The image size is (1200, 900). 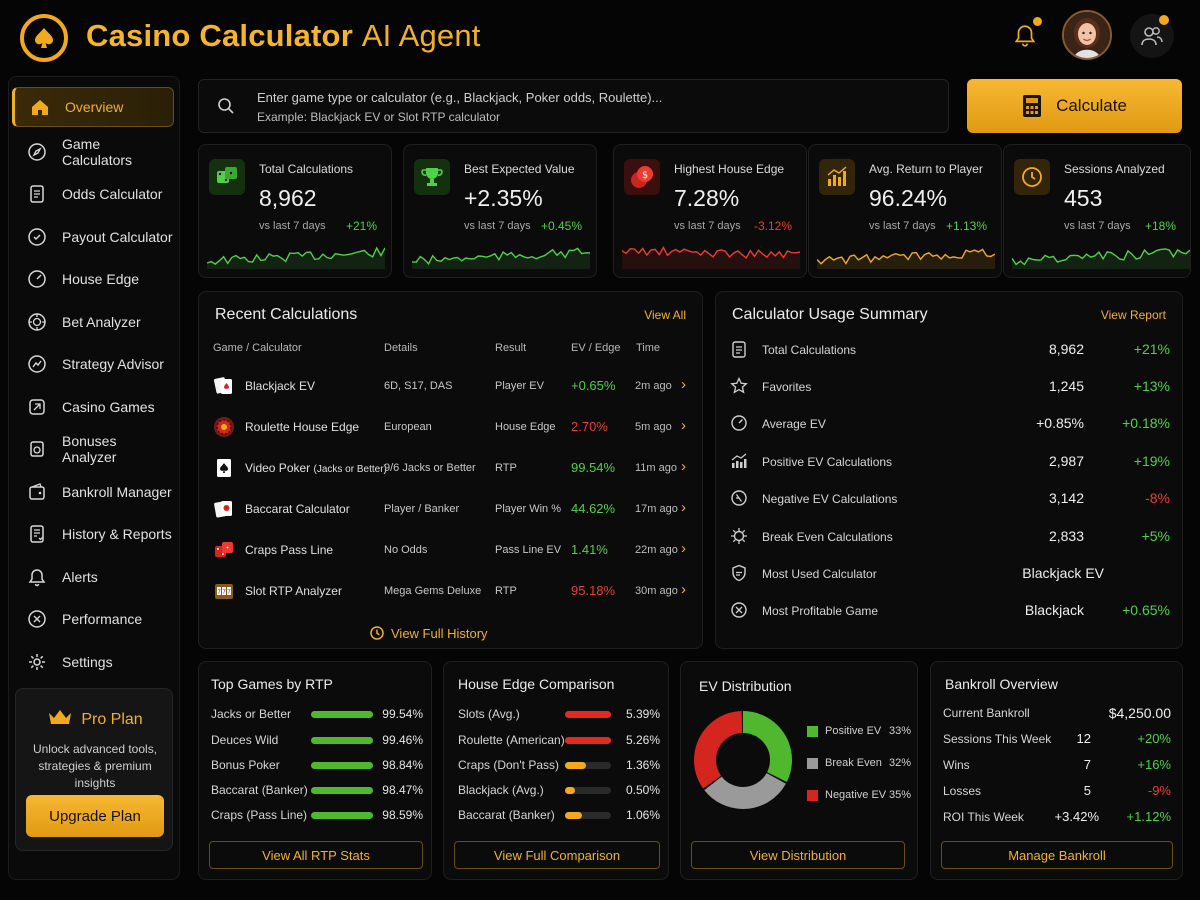 I want to click on row-game: Roulette House Edge, so click(x=302, y=427).